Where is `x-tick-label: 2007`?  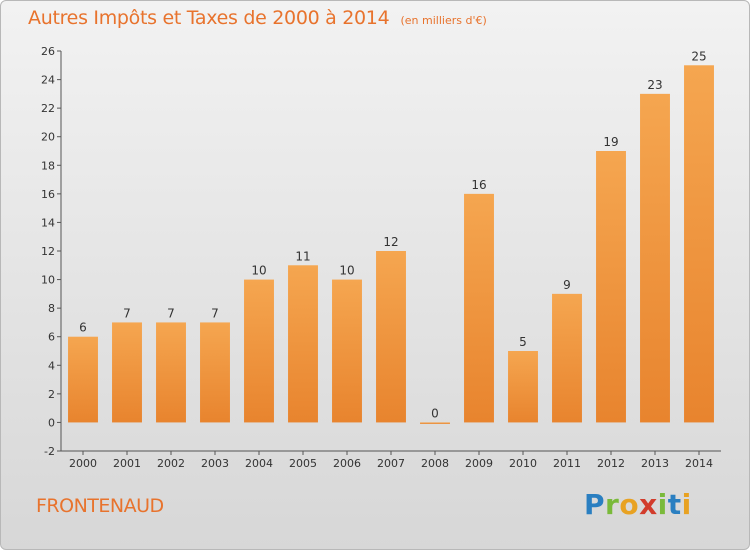
x-tick-label: 2007 is located at coordinates (391, 463).